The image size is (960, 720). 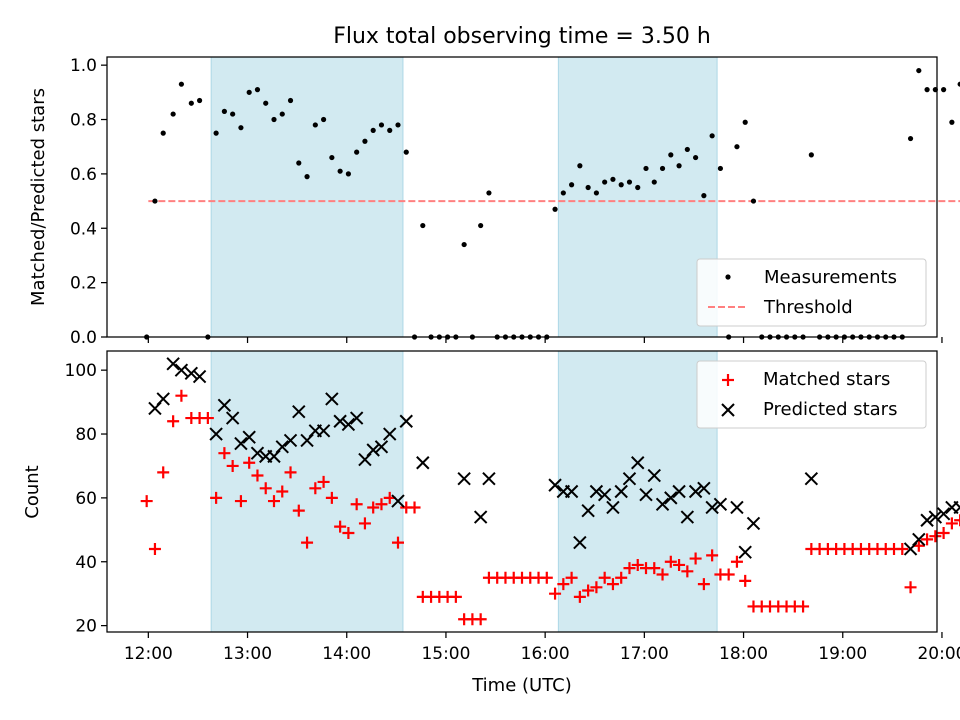 What do you see at coordinates (83, 175) in the screenshot?
I see `y-tick-label: 0.6` at bounding box center [83, 175].